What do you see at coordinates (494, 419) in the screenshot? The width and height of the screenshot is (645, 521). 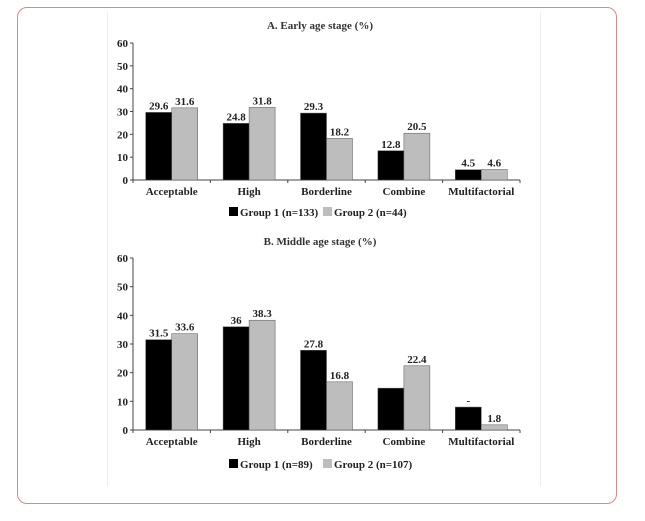 I see `data-label: 1.8` at bounding box center [494, 419].